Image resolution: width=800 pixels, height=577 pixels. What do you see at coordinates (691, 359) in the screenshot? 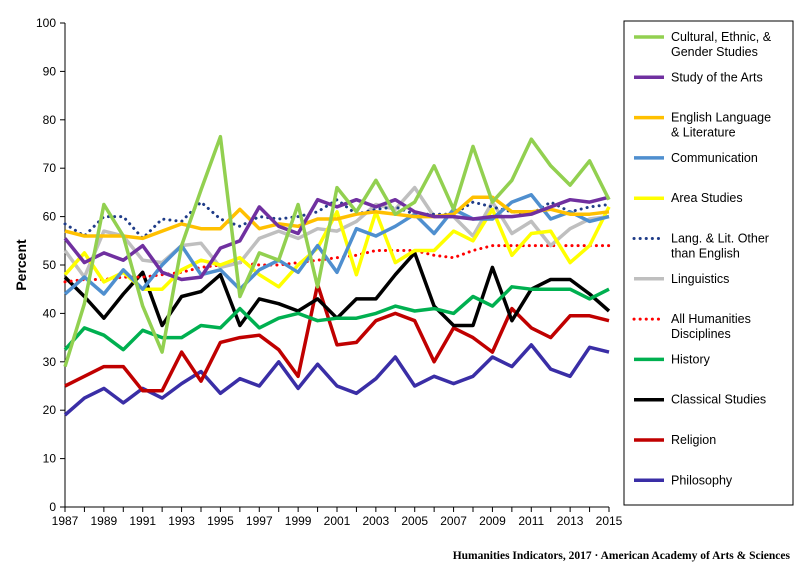
I see `legend-label: History` at bounding box center [691, 359].